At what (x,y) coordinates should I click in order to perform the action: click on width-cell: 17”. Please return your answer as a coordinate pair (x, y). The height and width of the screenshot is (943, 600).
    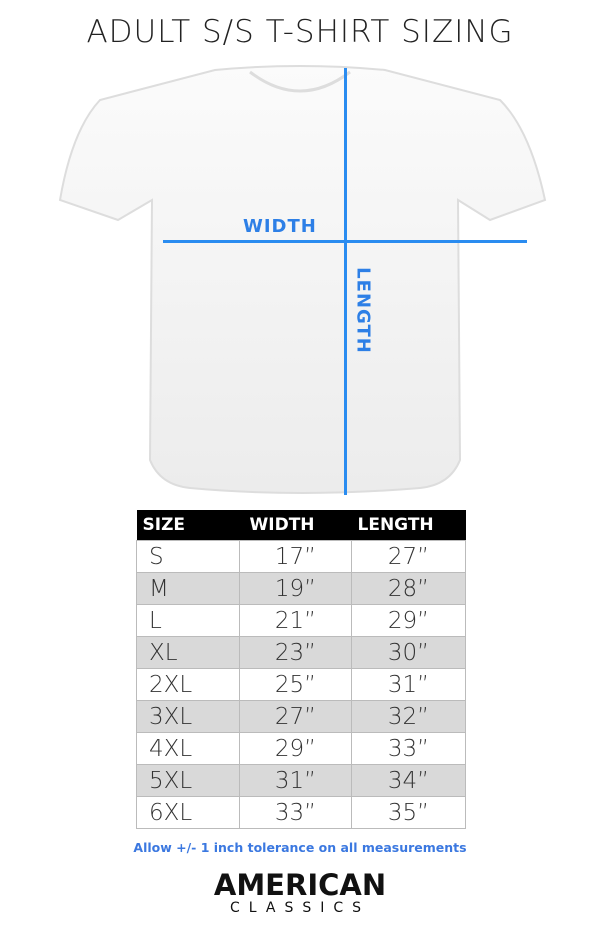
    Looking at the image, I should click on (295, 556).